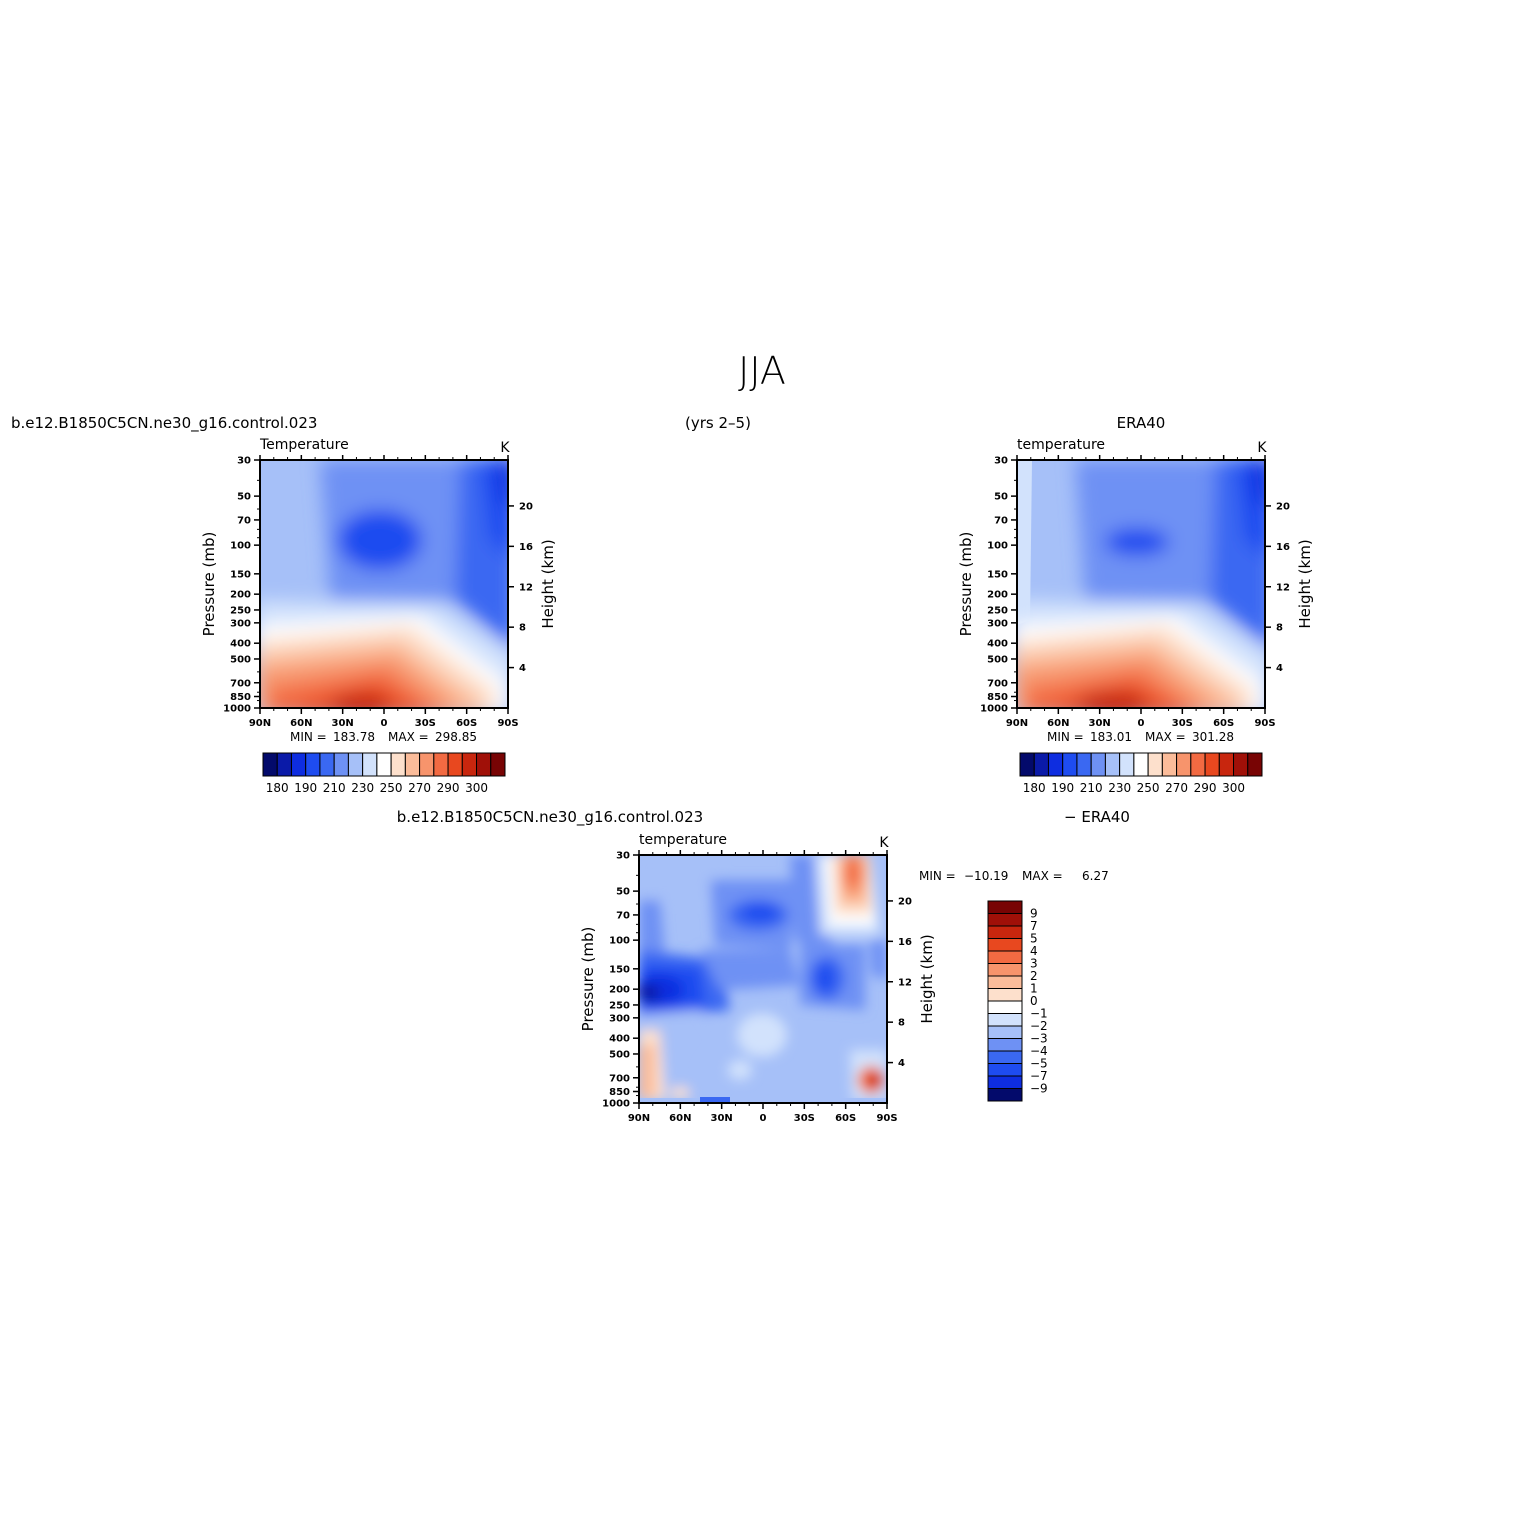 This screenshot has width=1525, height=1529. Describe the element at coordinates (886, 1118) in the screenshot. I see `panel-diff-xtick-label: 90S` at that location.